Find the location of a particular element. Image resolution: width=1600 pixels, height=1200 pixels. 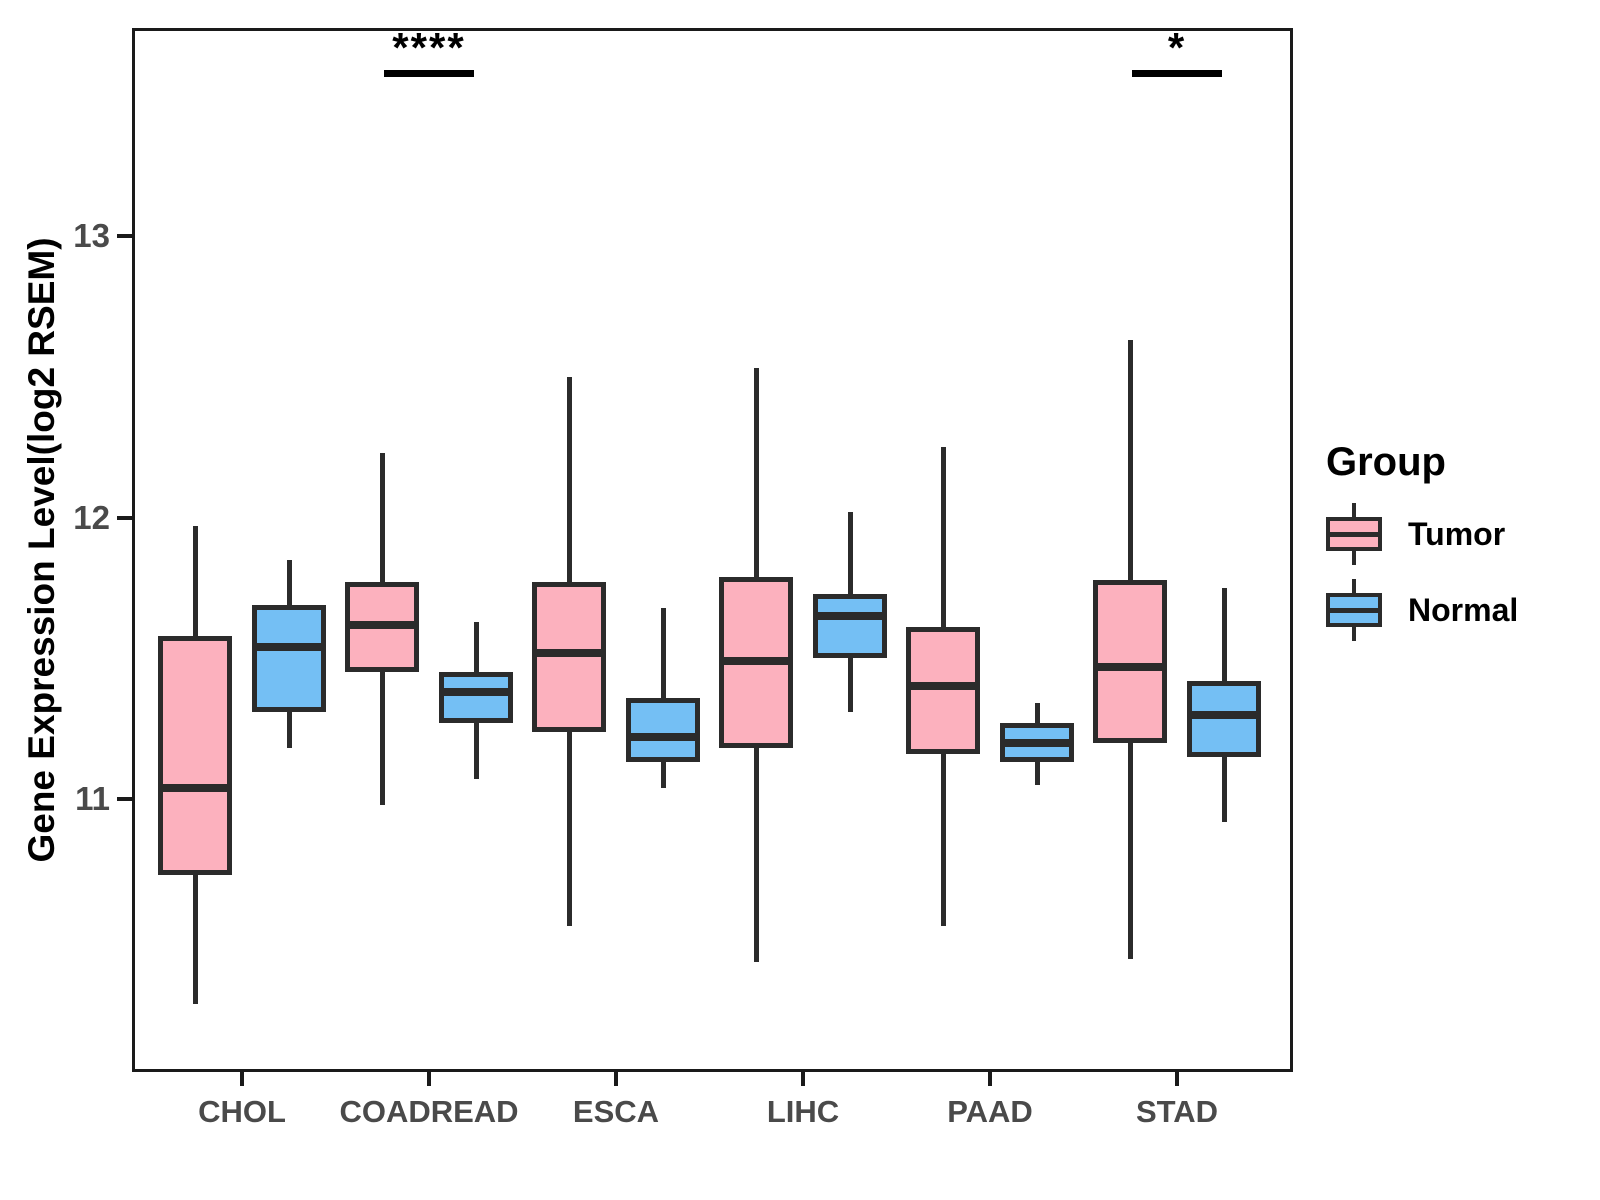

y-tick-label: 11 is located at coordinates (92, 799).